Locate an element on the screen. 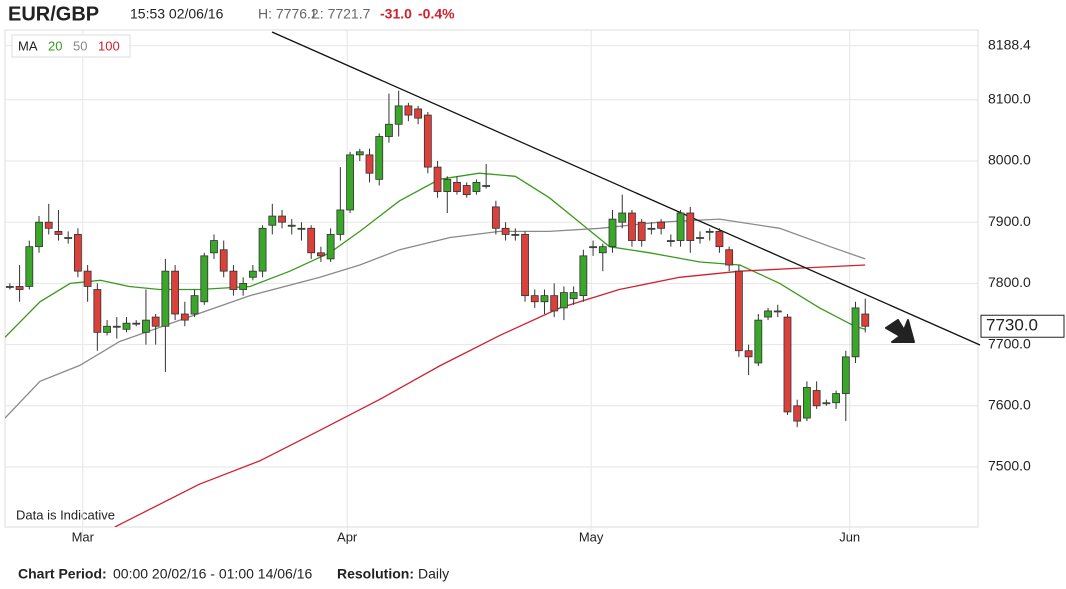 Image resolution: width=1066 pixels, height=589 pixels. y-tick-label: 7700.0 is located at coordinates (1009, 343).